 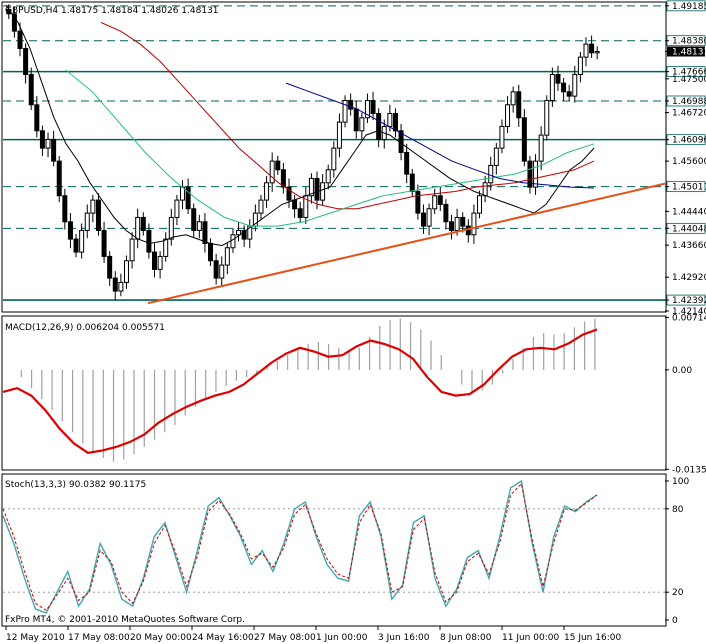 I want to click on y-tick-label-14: 1.42392, so click(x=689, y=301).